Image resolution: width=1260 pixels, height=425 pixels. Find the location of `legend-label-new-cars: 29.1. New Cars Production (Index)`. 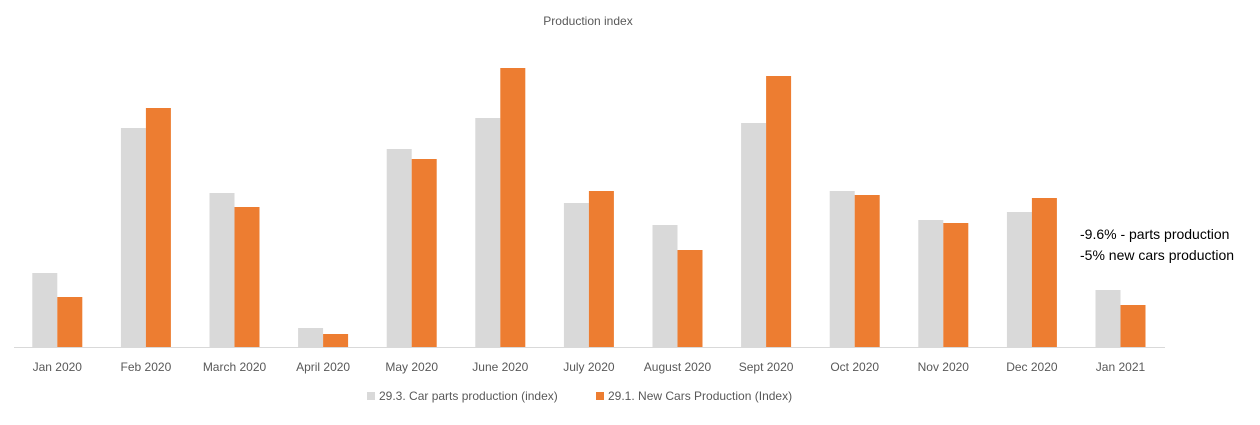

legend-label-new-cars: 29.1. New Cars Production (Index) is located at coordinates (700, 396).